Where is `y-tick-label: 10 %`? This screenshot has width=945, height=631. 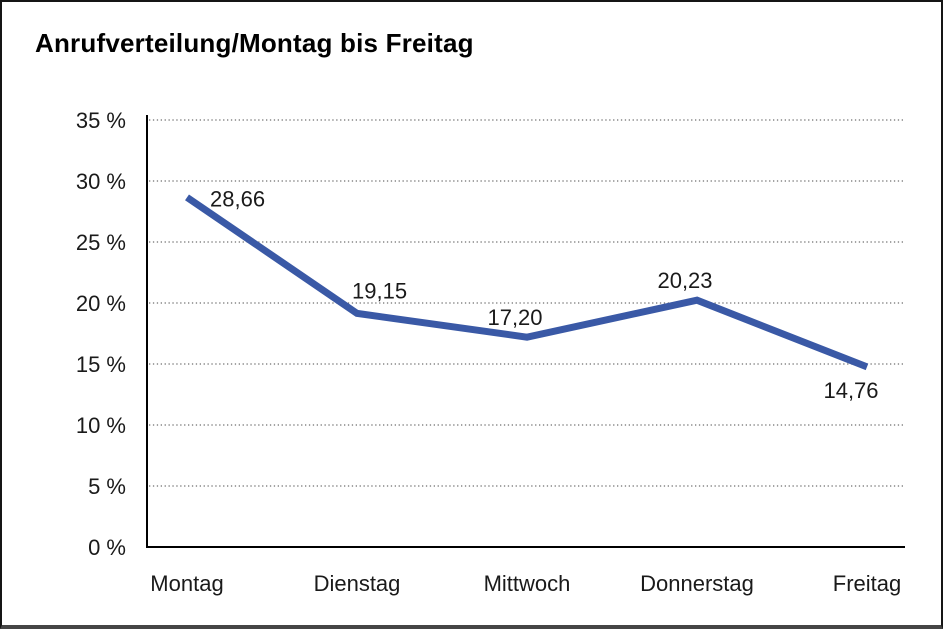
y-tick-label: 10 % is located at coordinates (101, 425).